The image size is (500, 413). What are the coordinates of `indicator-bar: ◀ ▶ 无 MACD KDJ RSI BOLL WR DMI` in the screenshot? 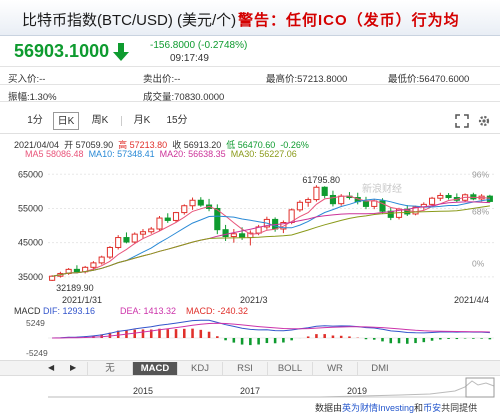 It's located at (250, 368).